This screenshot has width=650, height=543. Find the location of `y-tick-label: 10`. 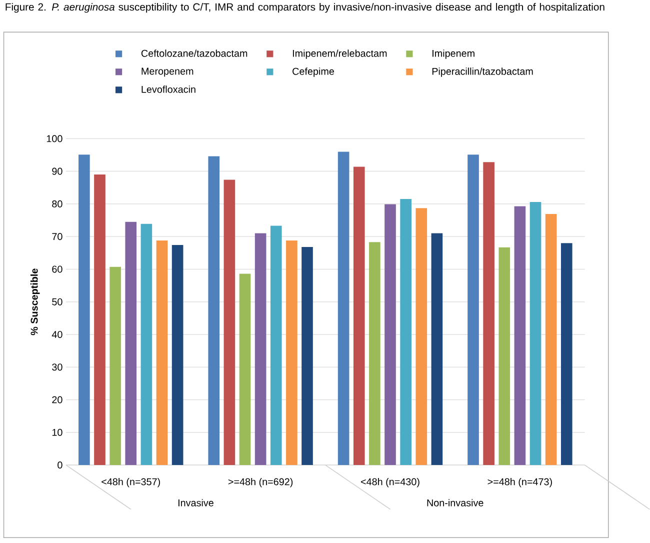

y-tick-label: 10 is located at coordinates (57, 432).